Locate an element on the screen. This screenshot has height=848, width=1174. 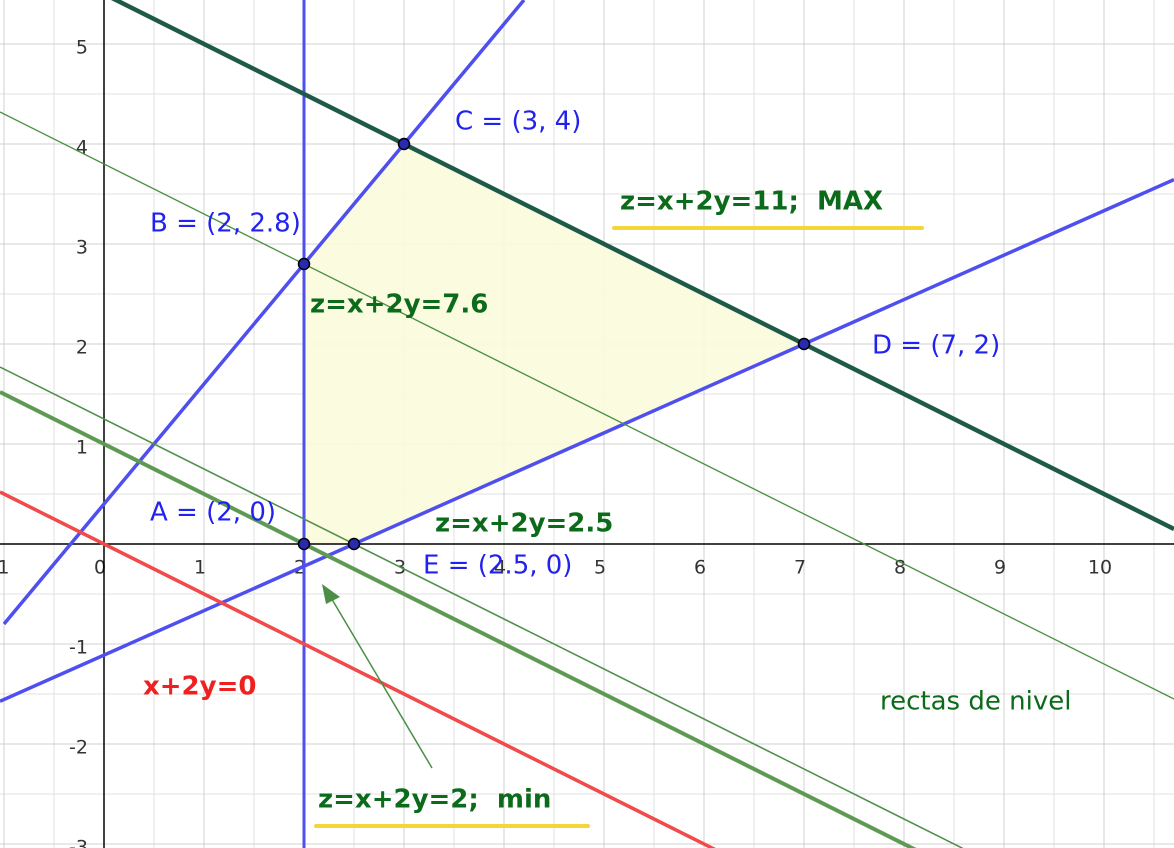
y-tick-label: -2 is located at coordinates (78, 748).